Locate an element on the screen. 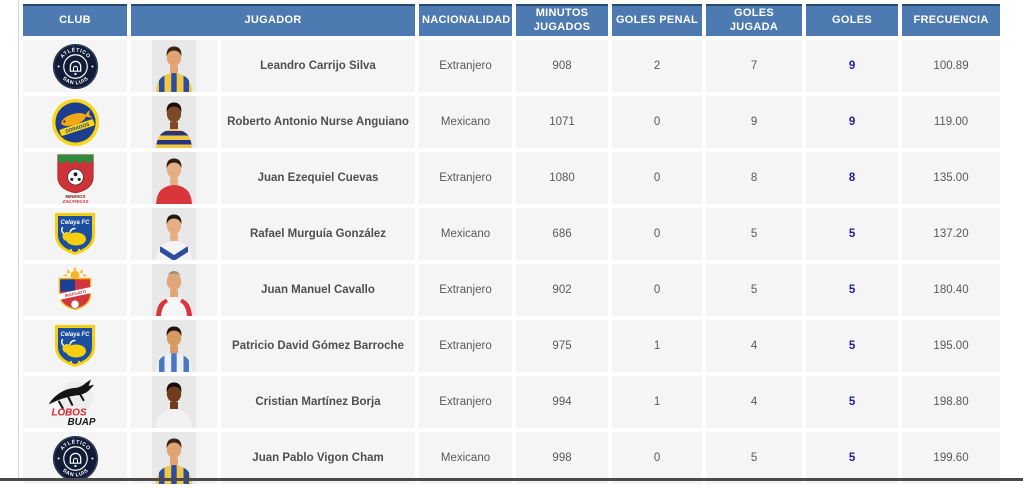  club-logo-lobos-buap: LOBOS BUAP is located at coordinates (75, 402).